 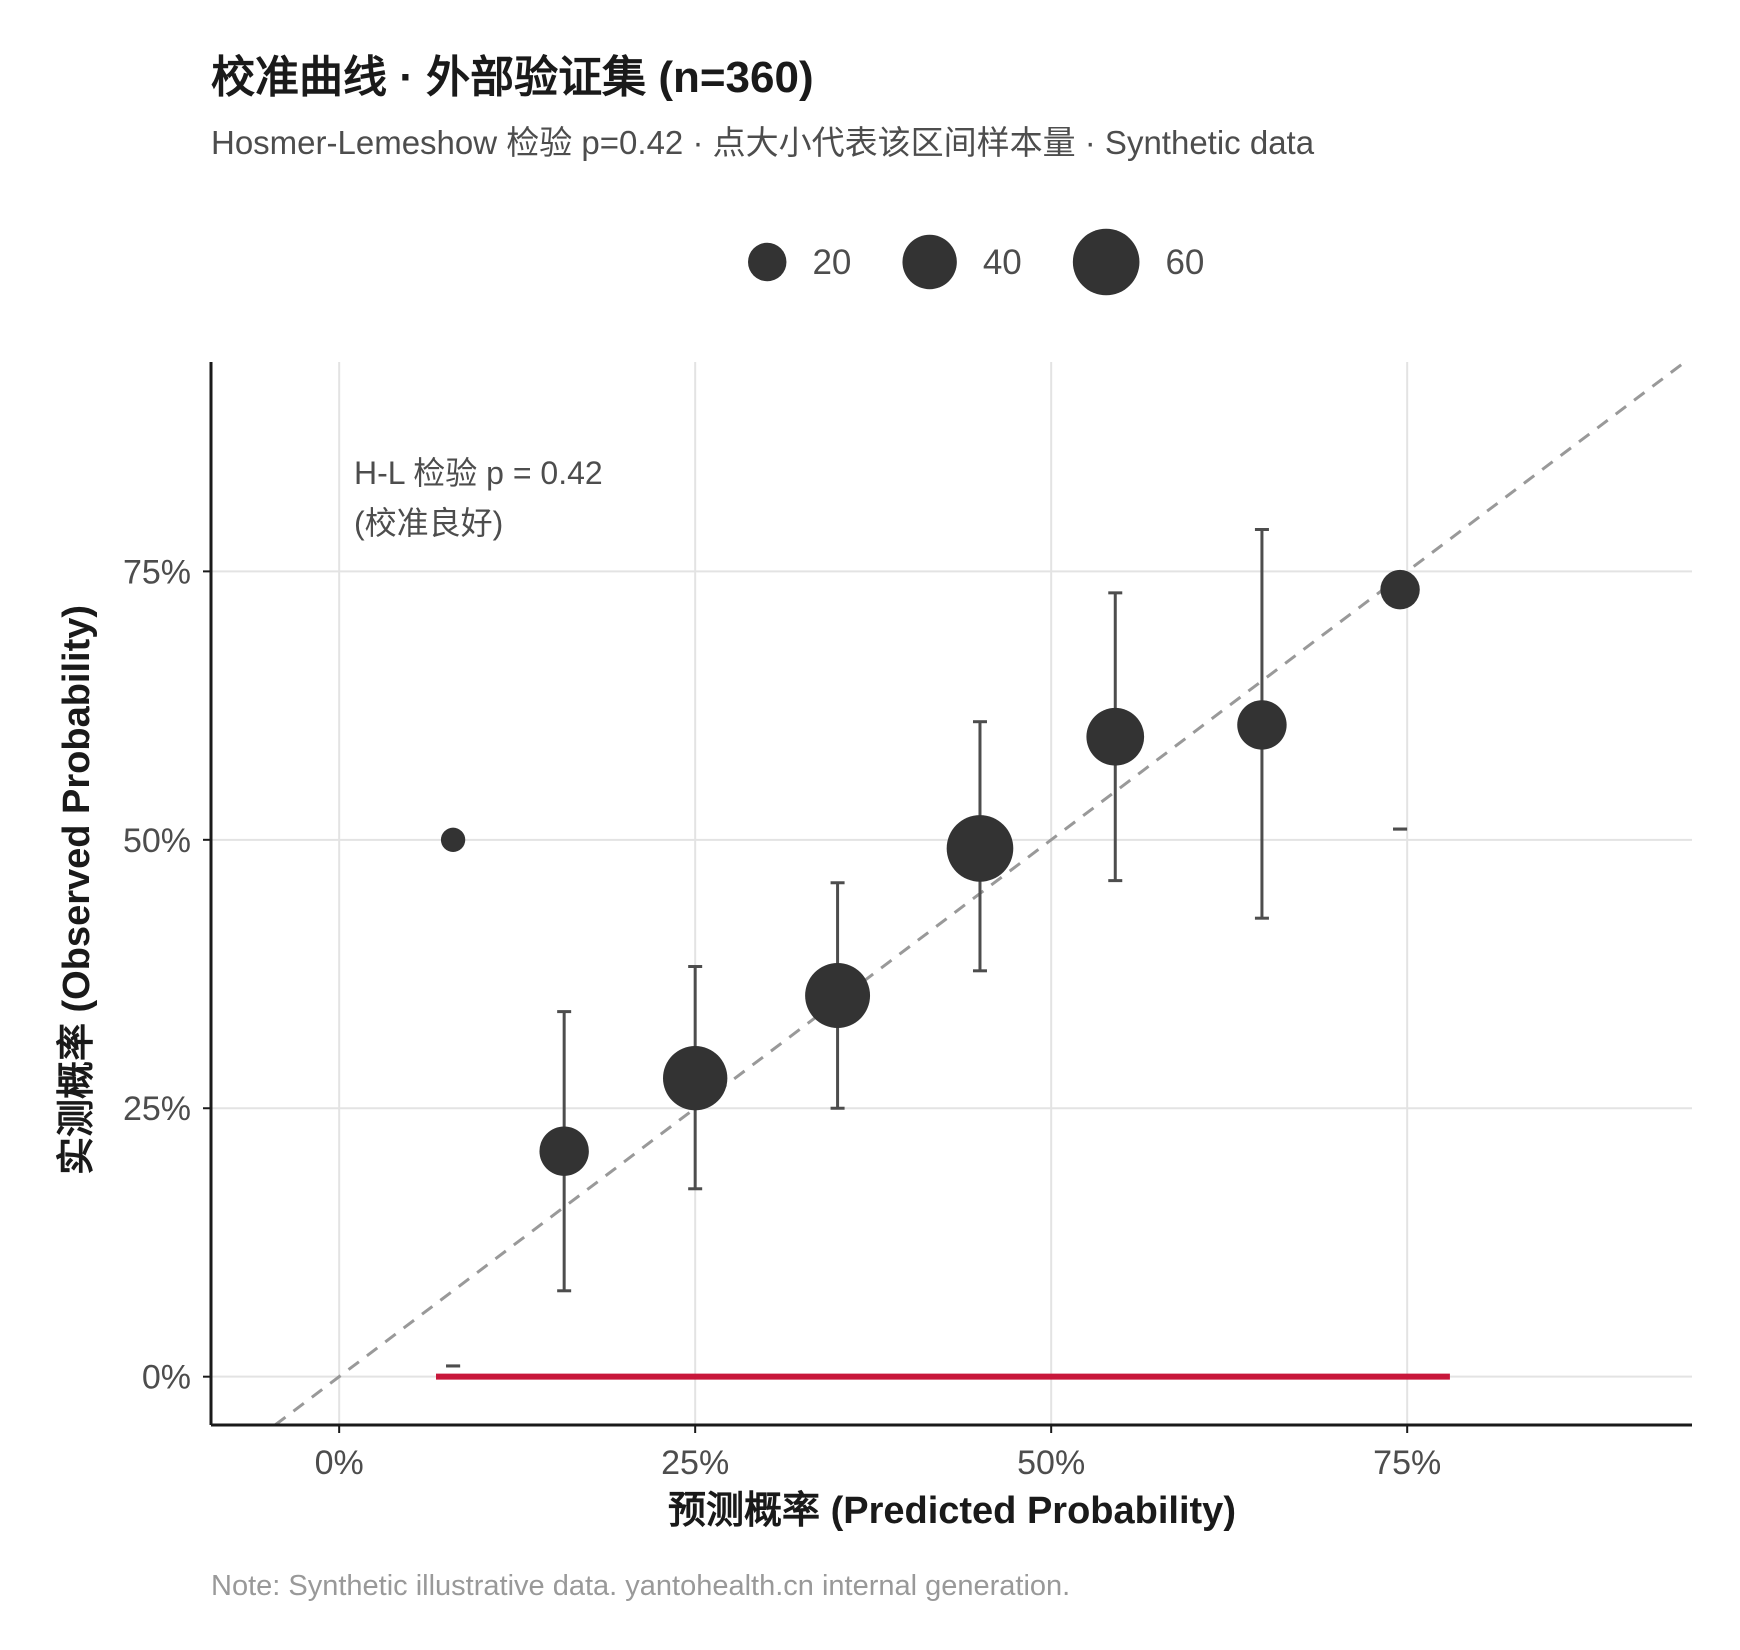 What do you see at coordinates (976, 262) in the screenshot?
I see `legend: 20 40 60` at bounding box center [976, 262].